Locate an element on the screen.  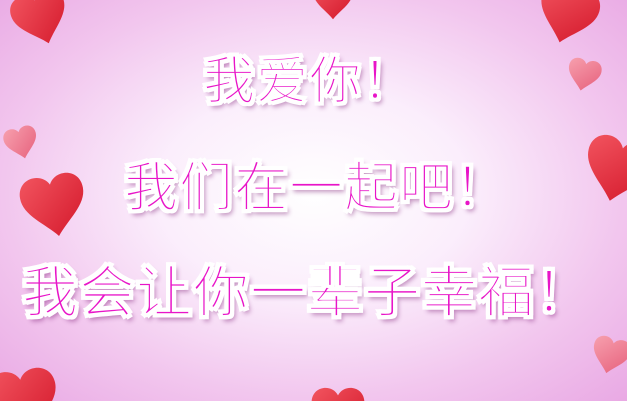
love-message-line-3: 我会让你一辈子幸福！ is located at coordinates (307, 293).